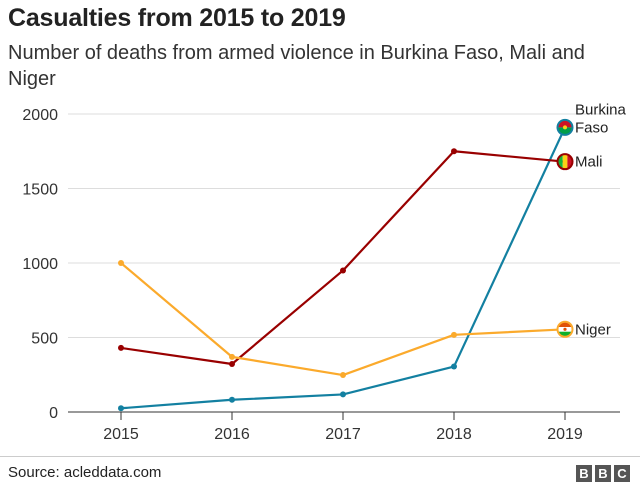 This screenshot has height=488, width=640. Describe the element at coordinates (565, 434) in the screenshot. I see `x-tick-label: 2019` at that location.